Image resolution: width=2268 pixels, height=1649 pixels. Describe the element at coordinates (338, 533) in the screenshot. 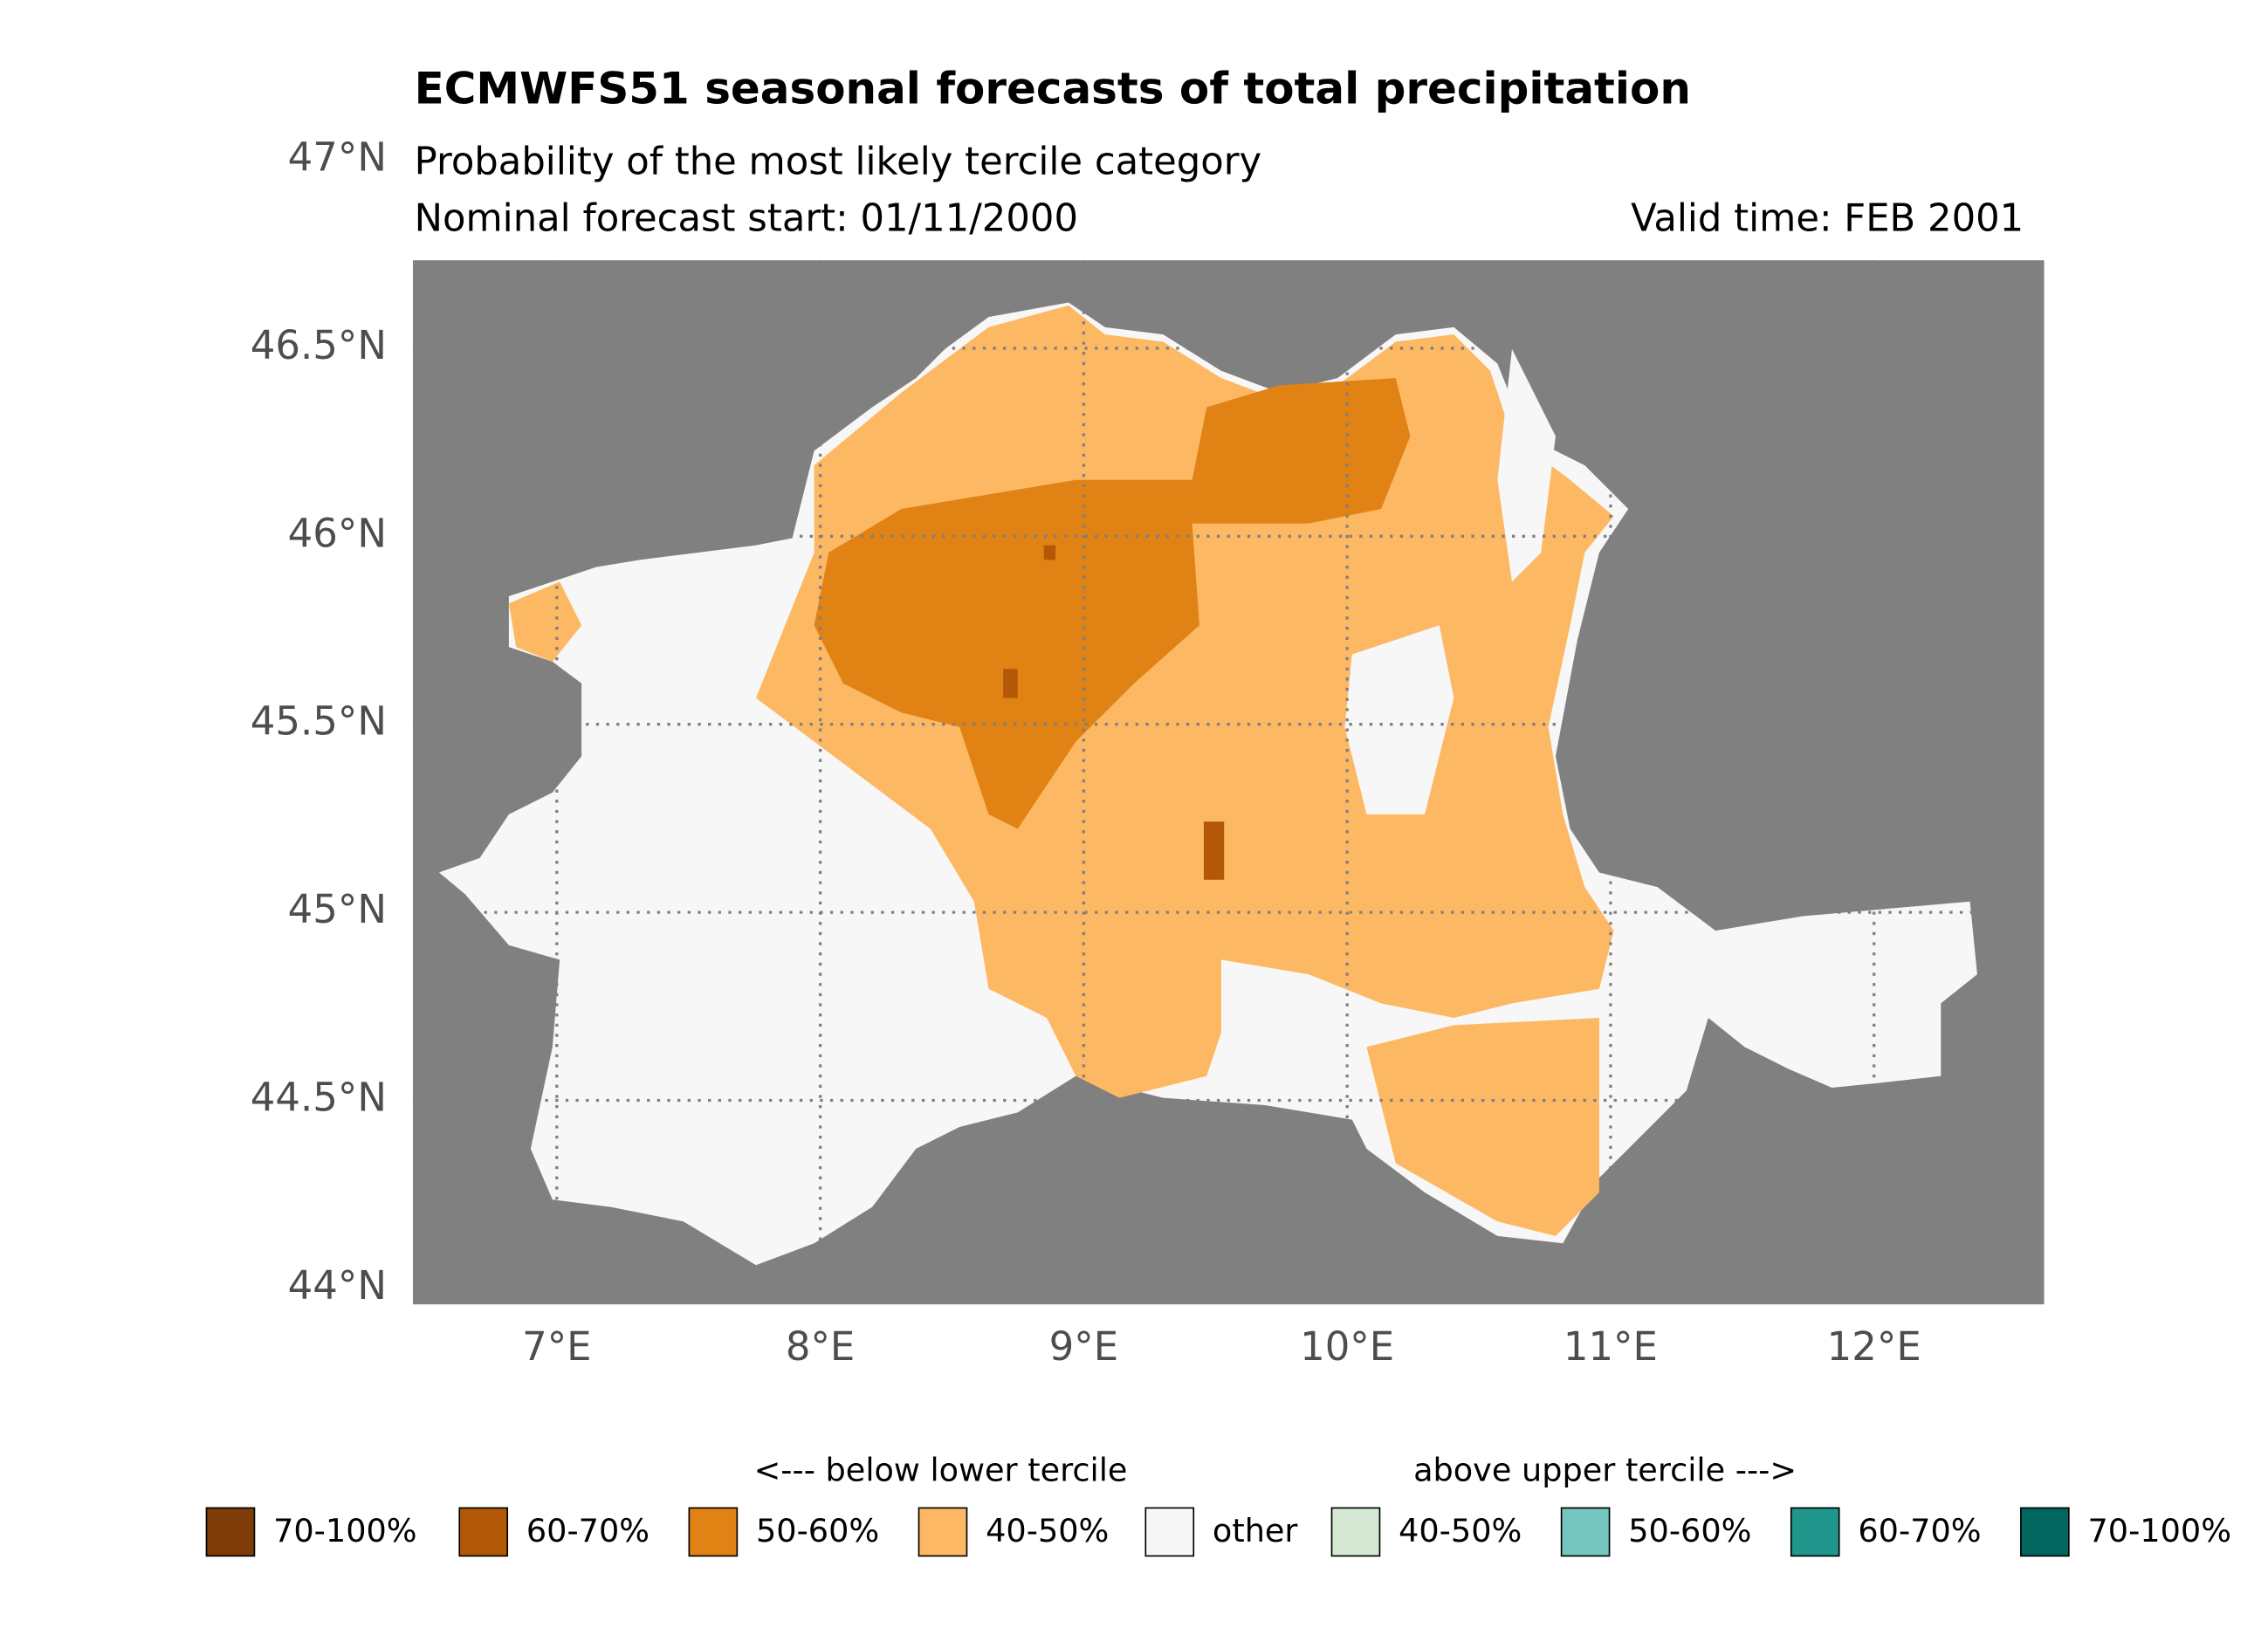

I see `lat-label: 46°N` at that location.